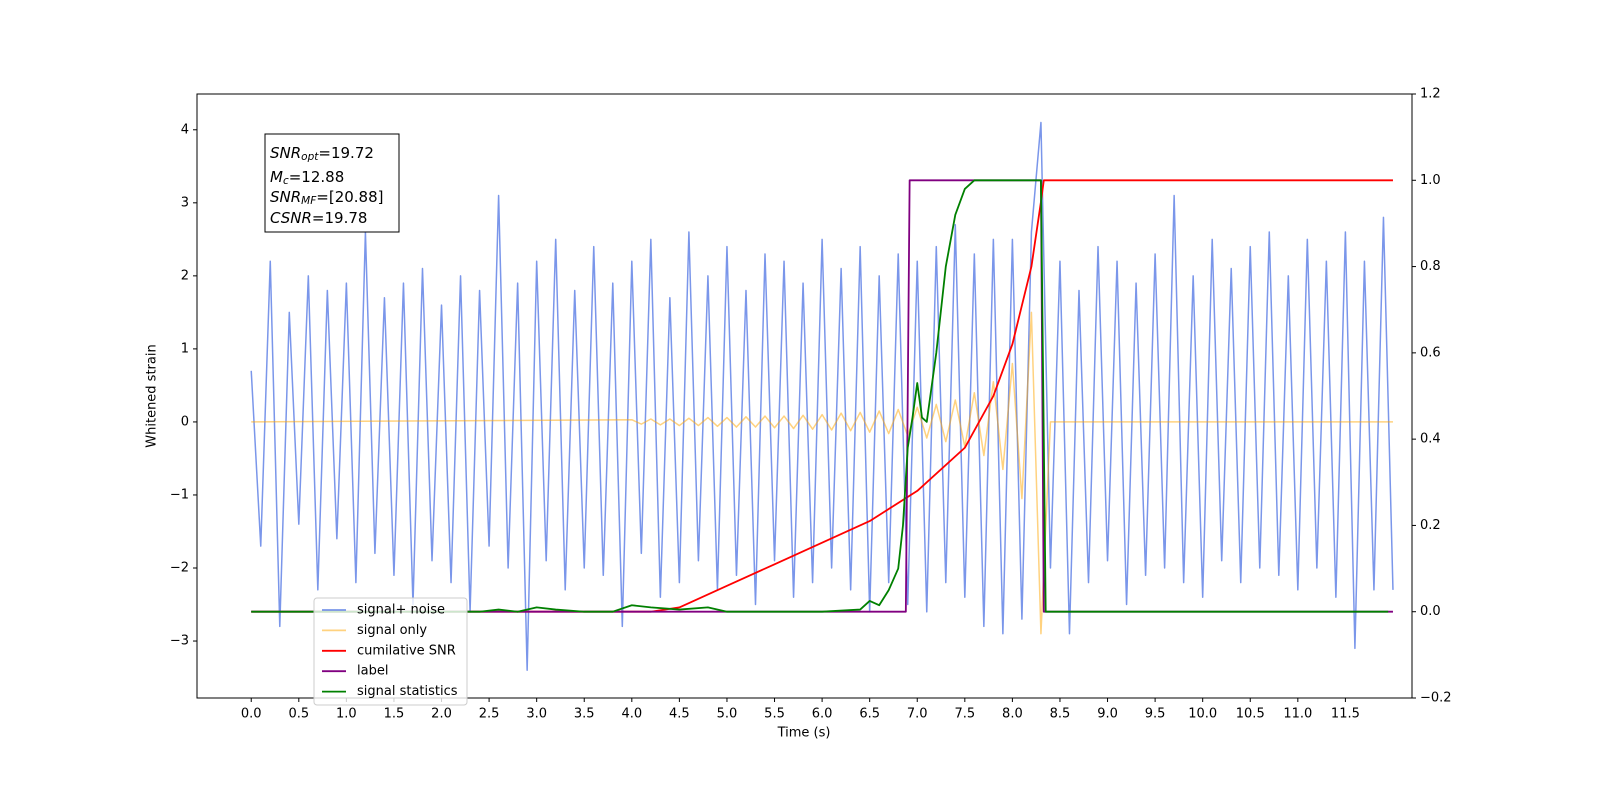 The image size is (1600, 800). Describe the element at coordinates (1430, 352) in the screenshot. I see `y2-tick-label: 0.6` at that location.